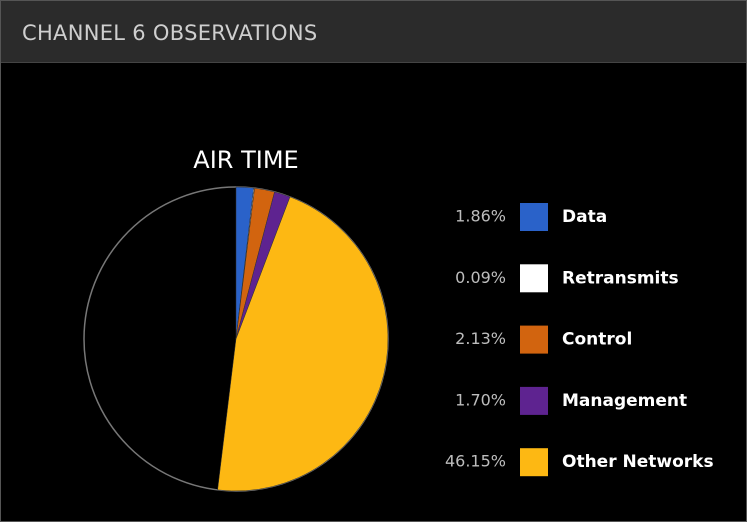  I want to click on legend-value: 46.15%, so click(475, 461).